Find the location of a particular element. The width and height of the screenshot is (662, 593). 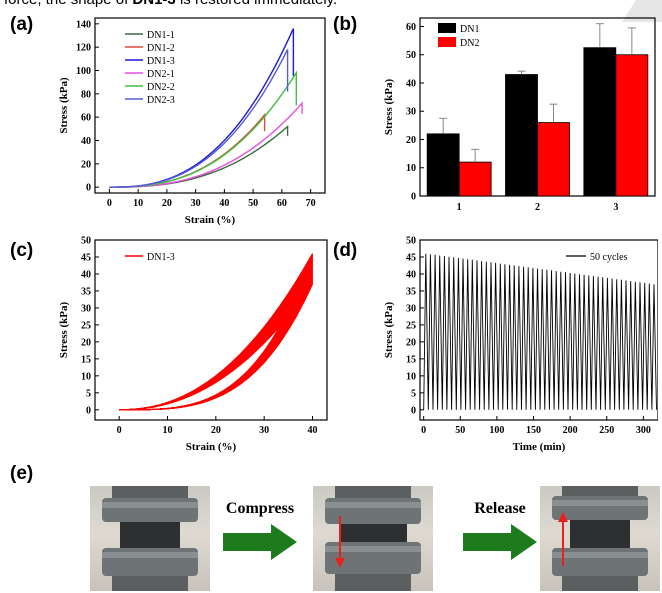

y-tick-label: 60 is located at coordinates (411, 27).